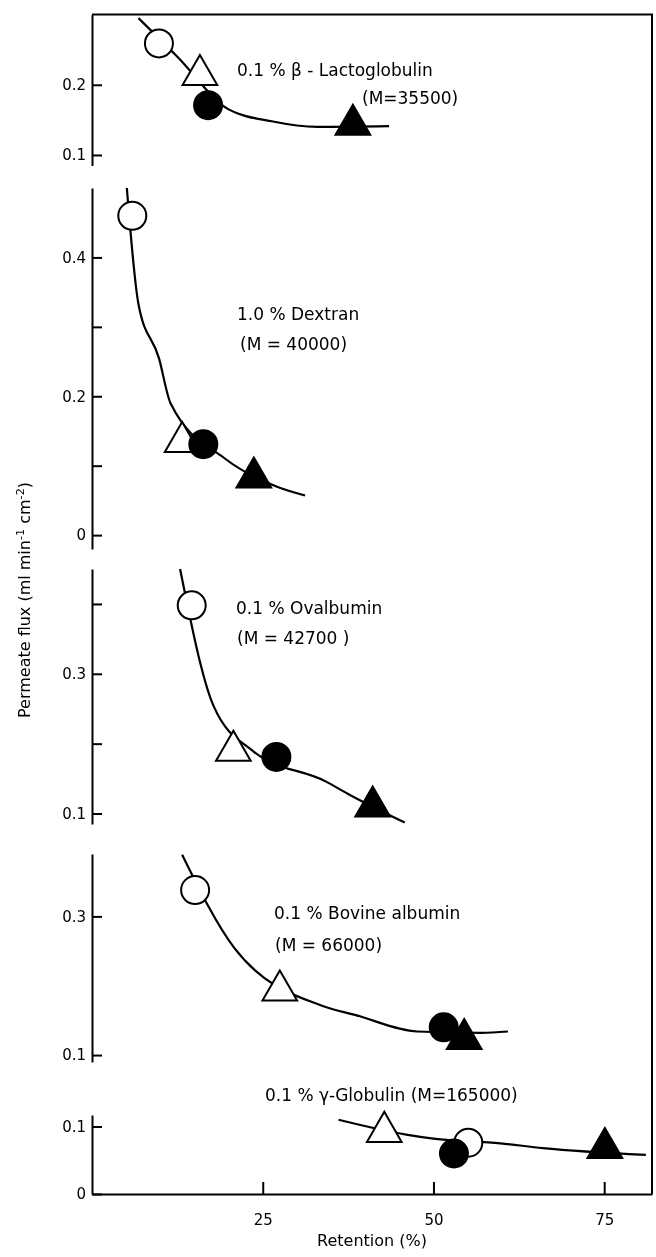 This screenshot has width=656, height=1257. What do you see at coordinates (605, 1219) in the screenshot?
I see `x-tick-label: 75` at bounding box center [605, 1219].